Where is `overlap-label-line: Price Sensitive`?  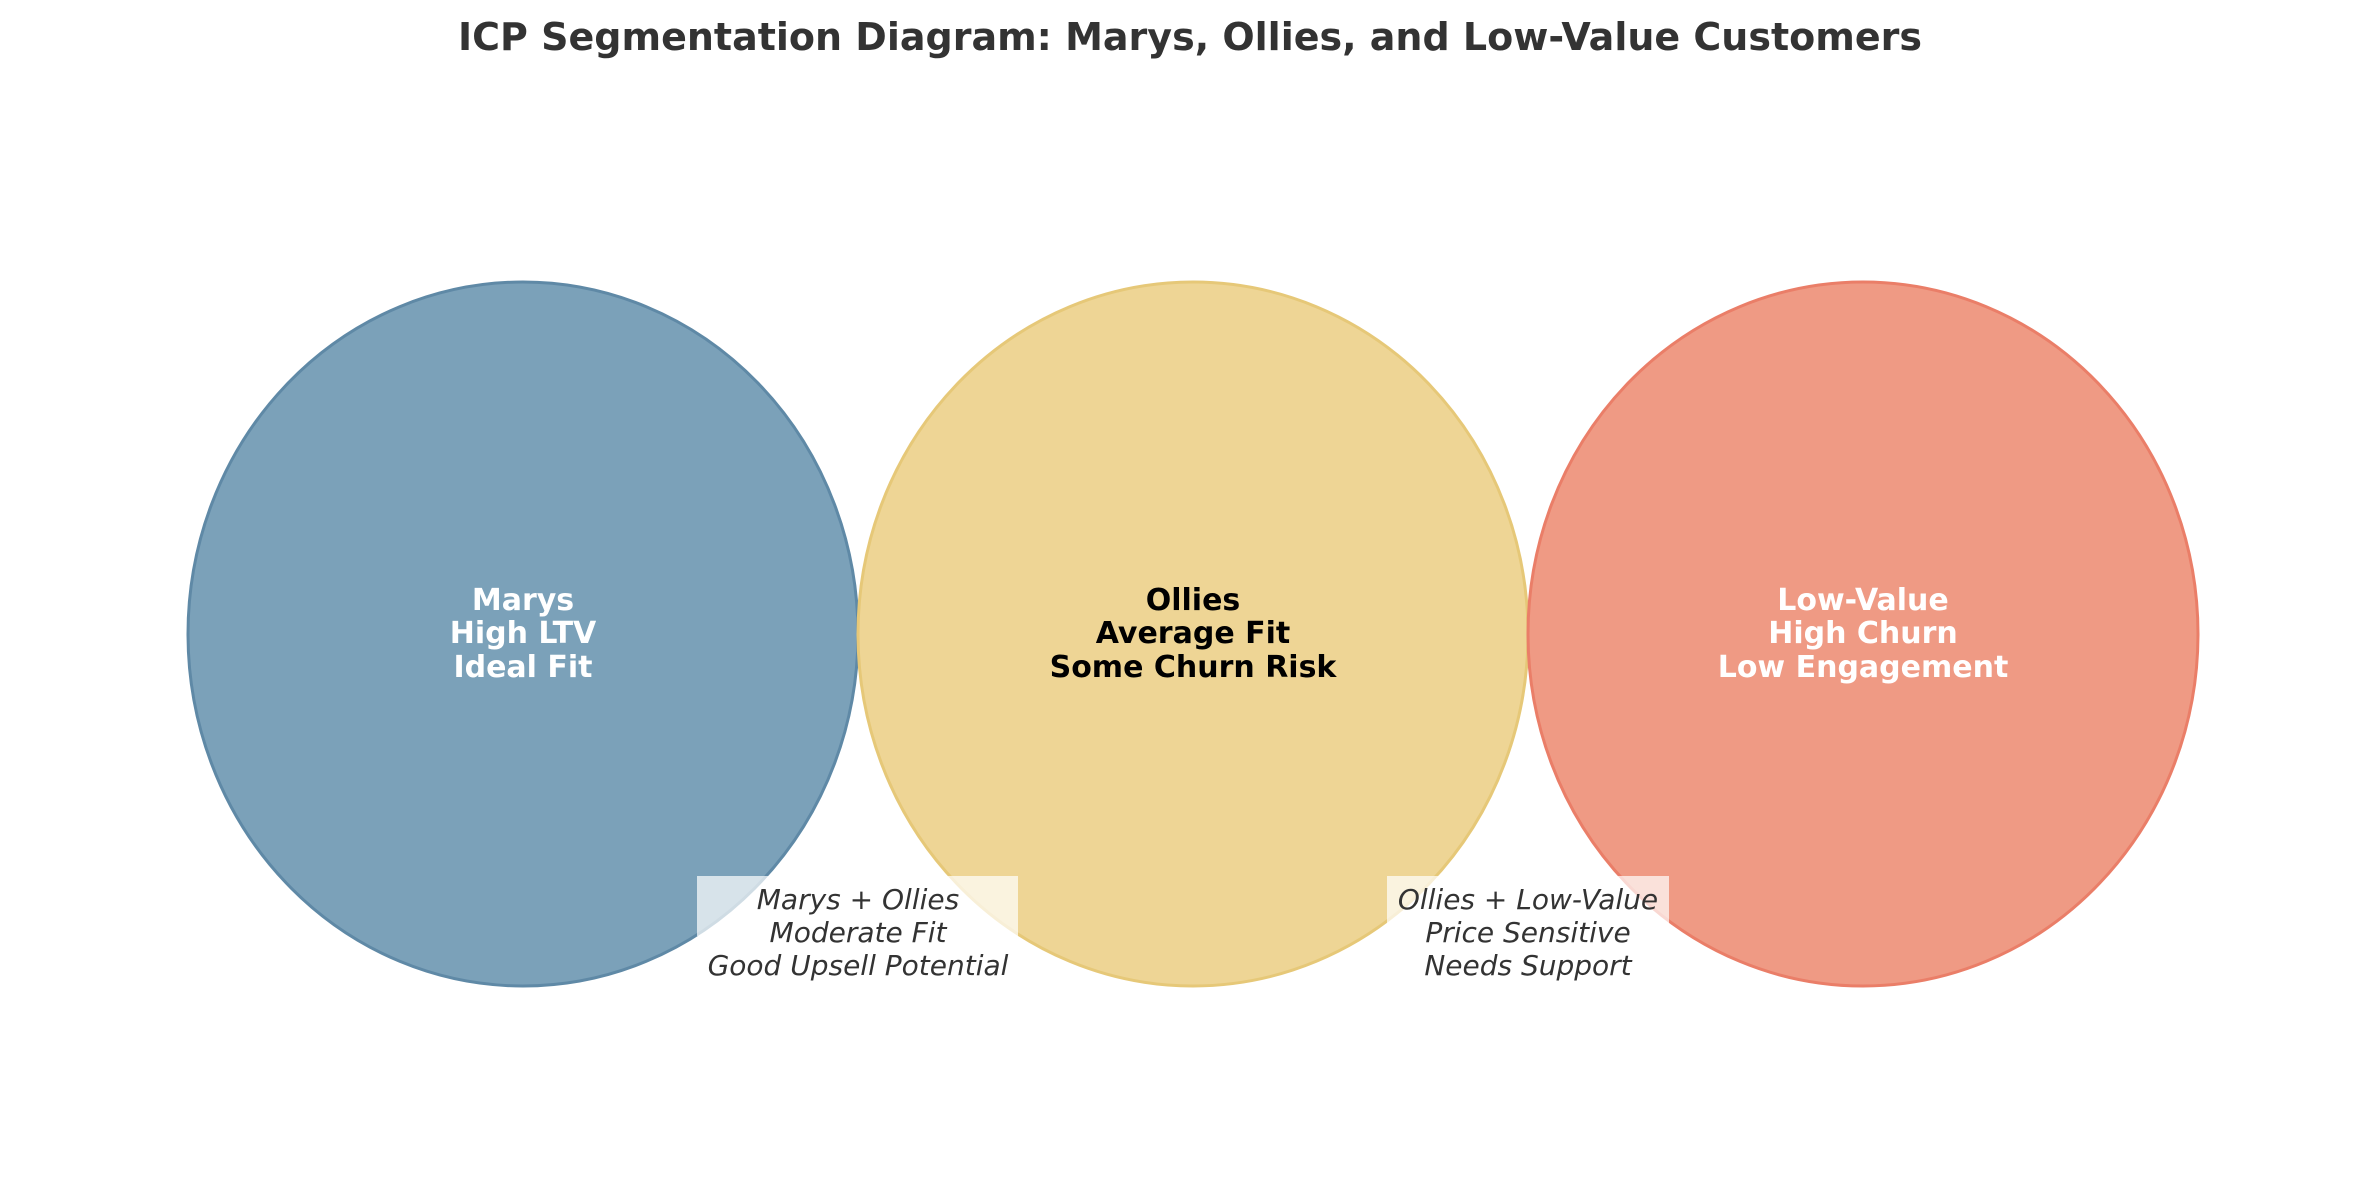 overlap-label-line: Price Sensitive is located at coordinates (1527, 932).